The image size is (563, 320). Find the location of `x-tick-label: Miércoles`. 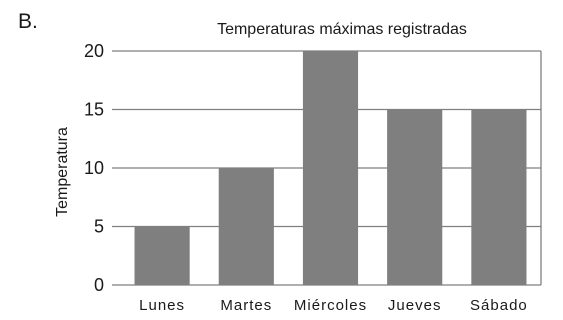

x-tick-label: Miércoles is located at coordinates (330, 305).